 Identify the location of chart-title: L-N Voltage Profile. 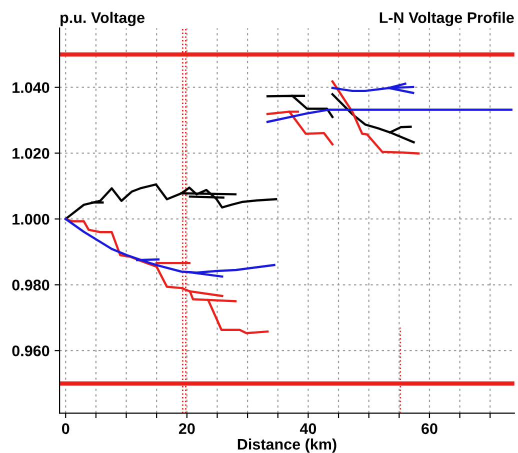
(447, 19).